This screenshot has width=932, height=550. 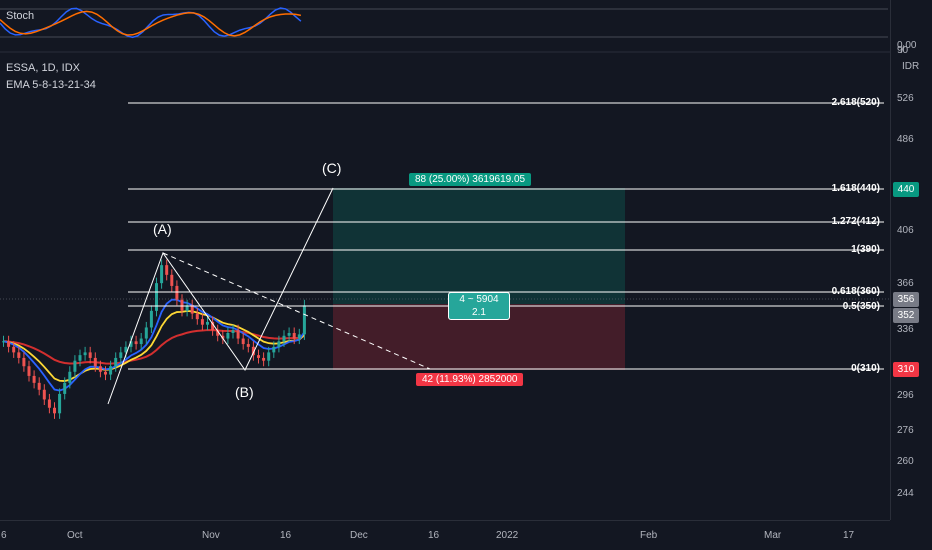 What do you see at coordinates (911, 260) in the screenshot?
I see `price-axis` at bounding box center [911, 260].